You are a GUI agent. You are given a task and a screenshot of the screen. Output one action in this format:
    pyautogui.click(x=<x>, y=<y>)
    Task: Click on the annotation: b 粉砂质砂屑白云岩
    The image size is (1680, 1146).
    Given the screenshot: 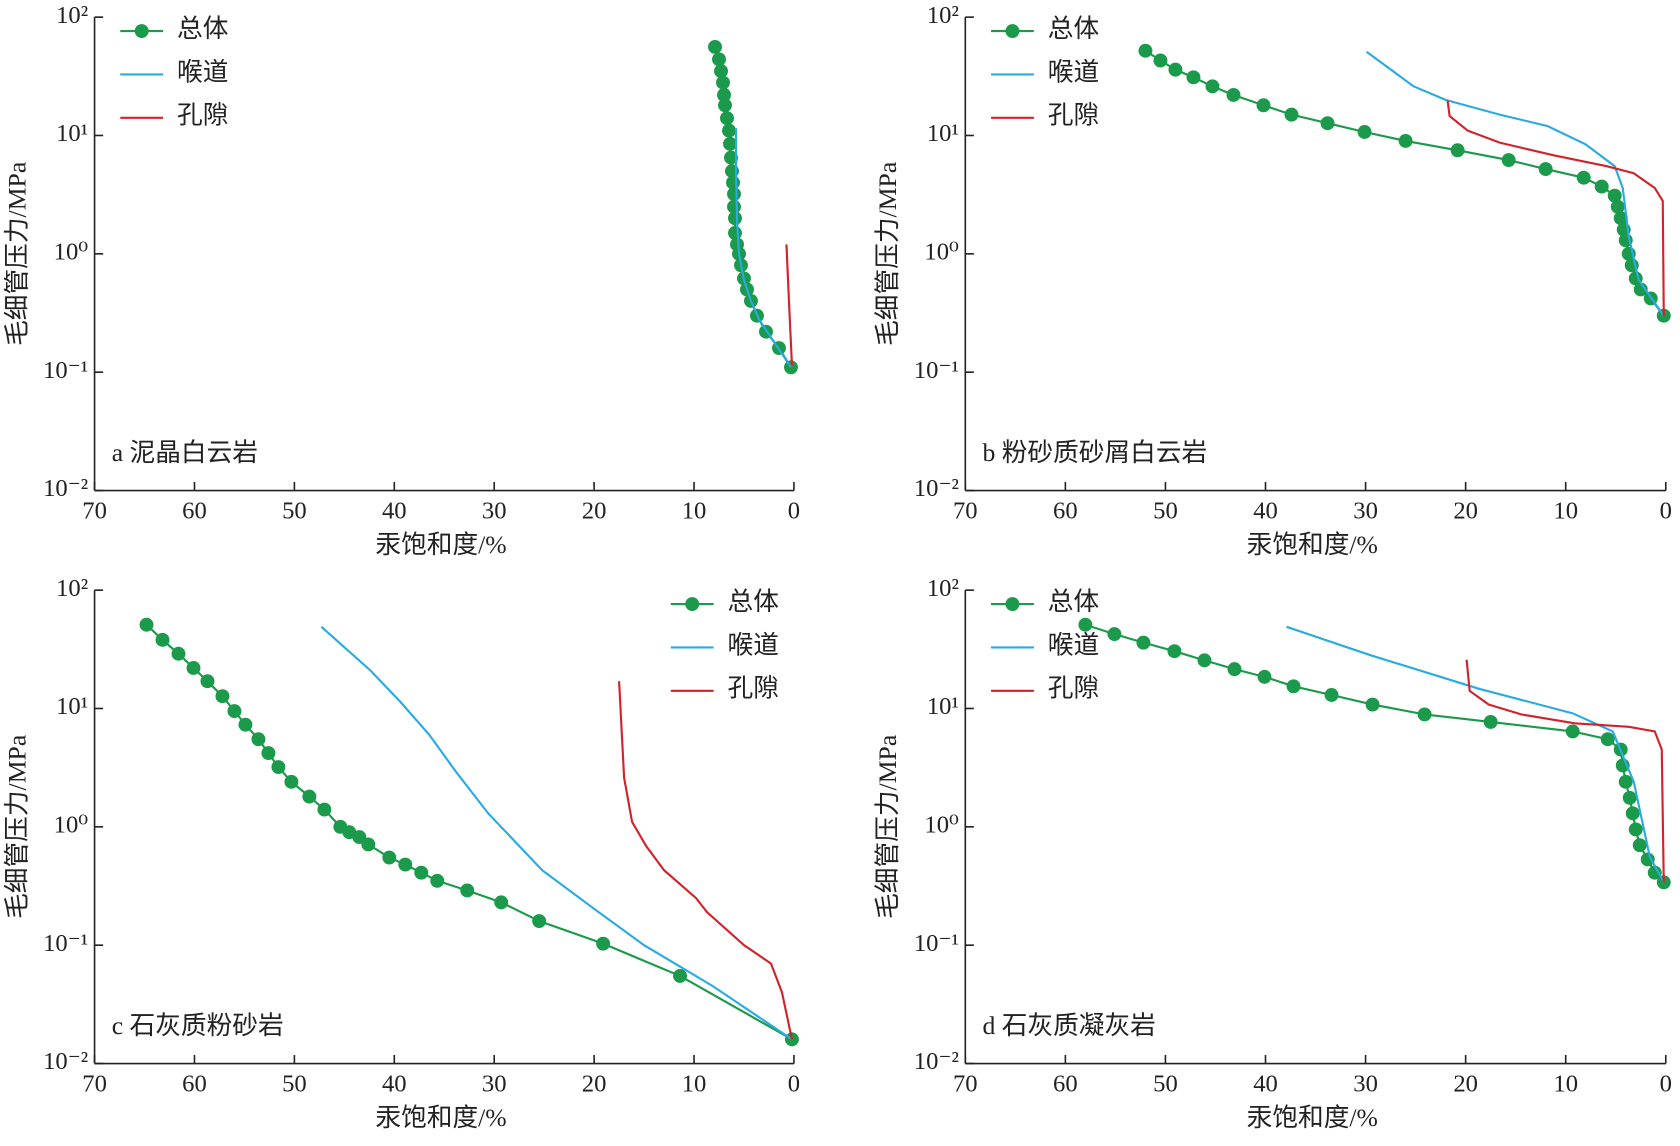 What is the action you would take?
    pyautogui.click(x=1094, y=452)
    